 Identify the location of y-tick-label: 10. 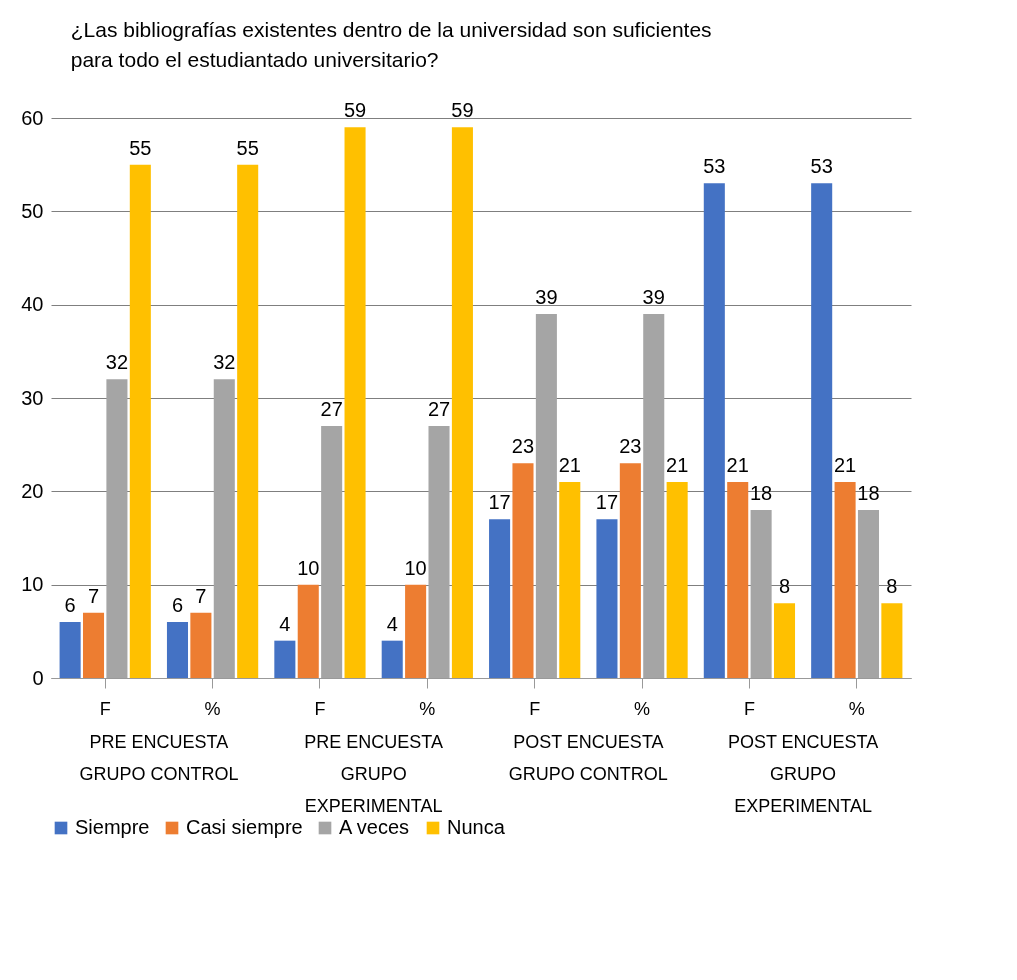
(32, 584).